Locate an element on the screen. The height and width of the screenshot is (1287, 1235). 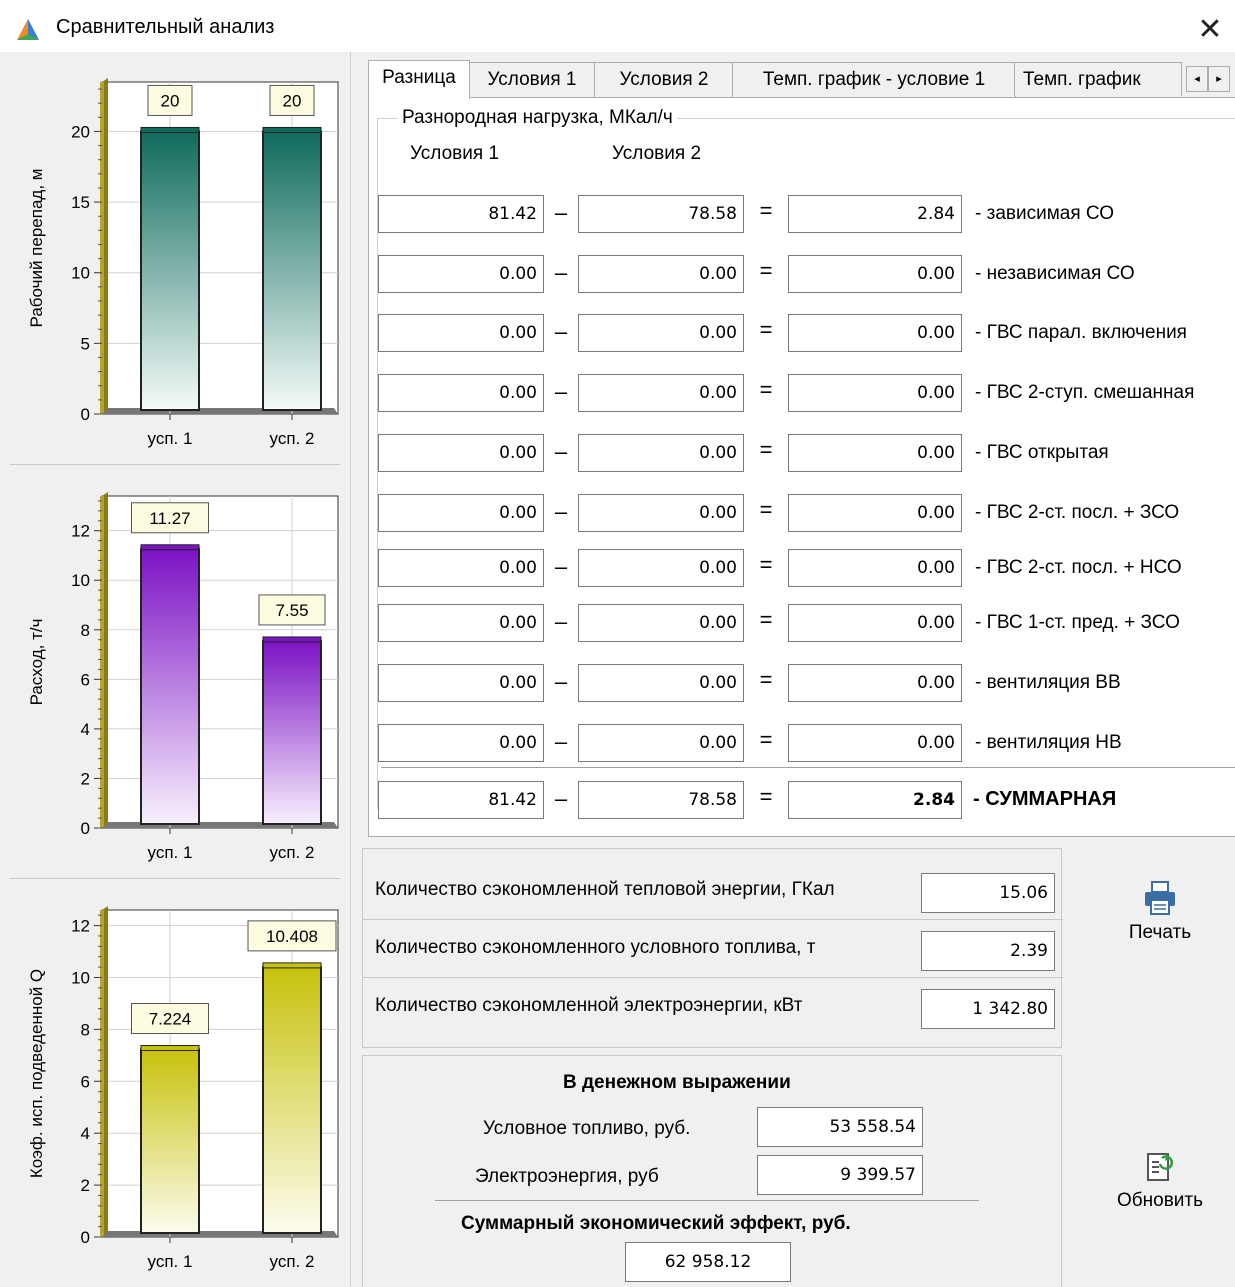
printer-icon is located at coordinates (1160, 898).